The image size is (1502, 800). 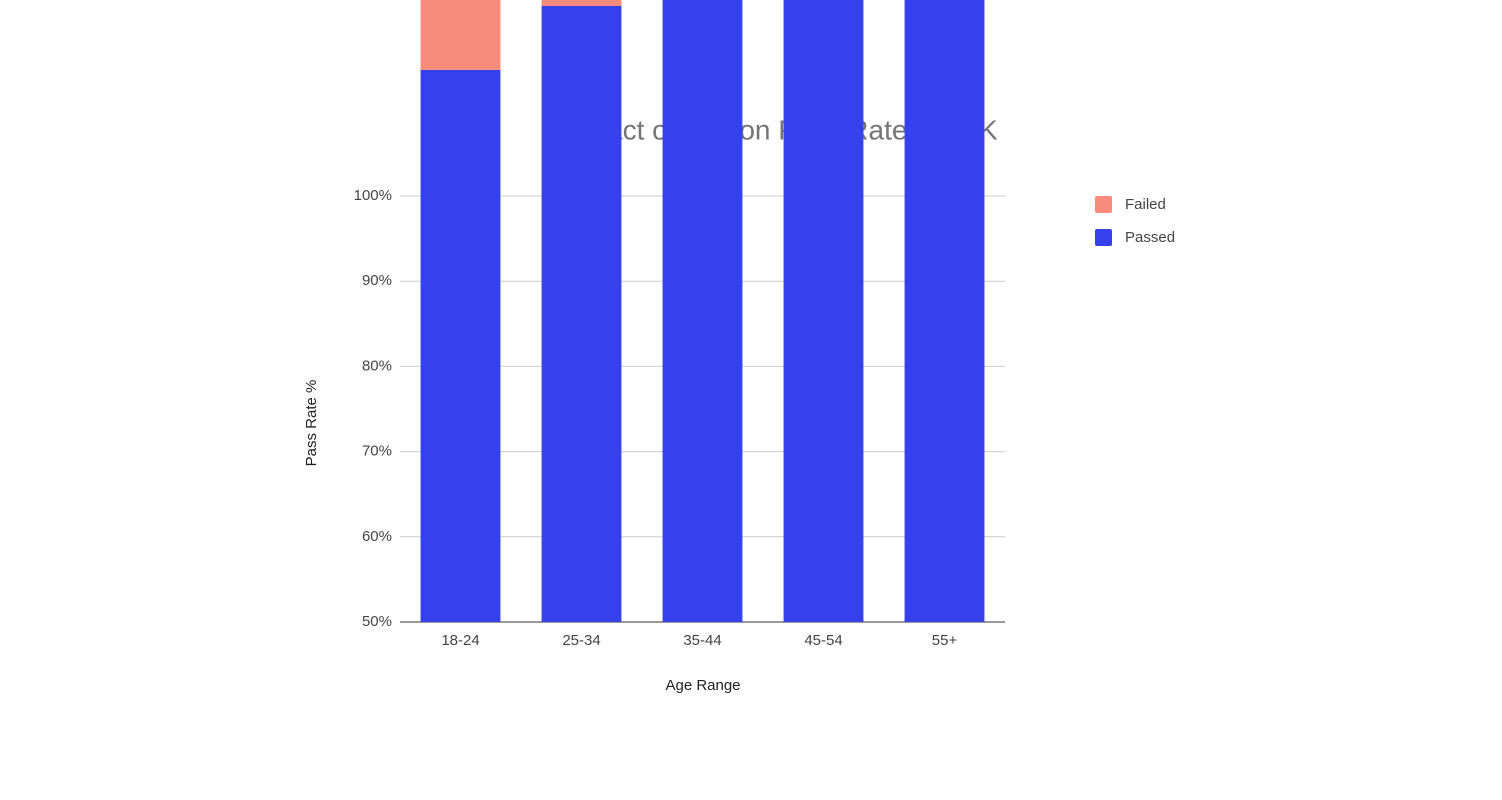 I want to click on x-axis-title: Age Range, so click(x=702, y=685).